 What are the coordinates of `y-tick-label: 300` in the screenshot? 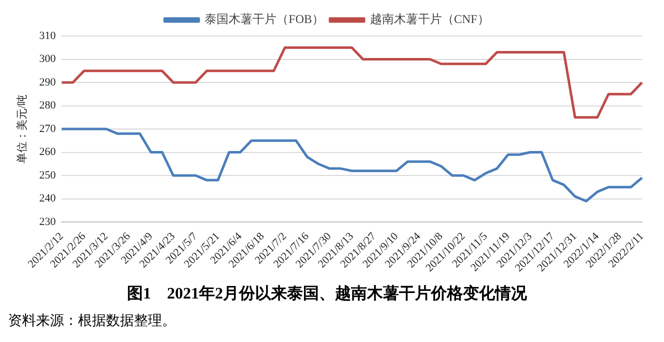 It's located at (47, 59).